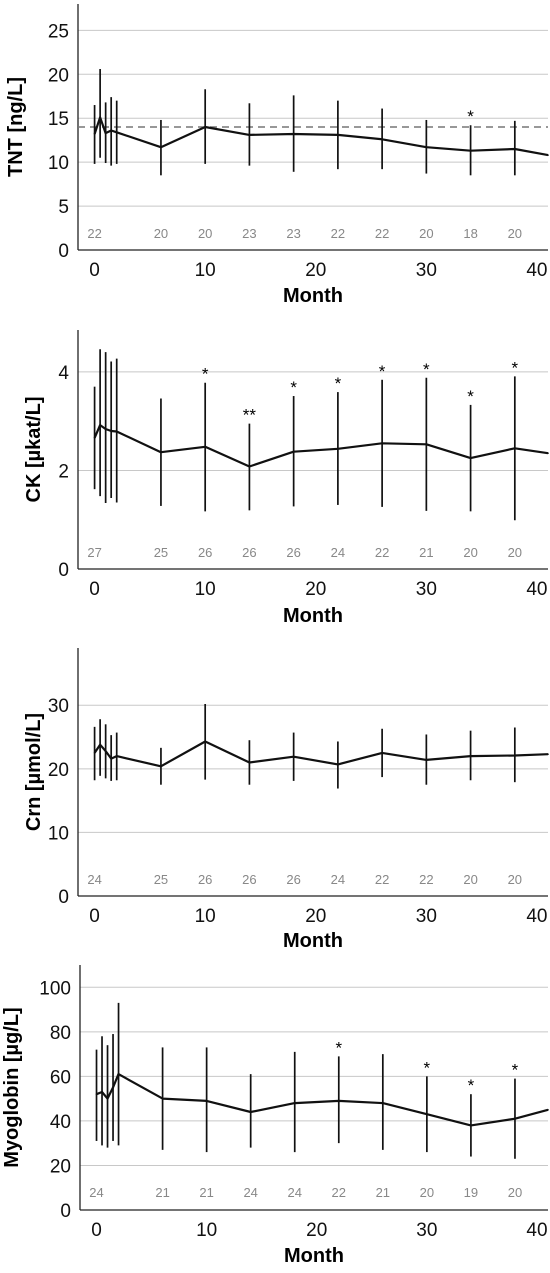  Describe the element at coordinates (12, 1087) in the screenshot. I see `y-axis-title: Myoglobin [µg/L]` at that location.